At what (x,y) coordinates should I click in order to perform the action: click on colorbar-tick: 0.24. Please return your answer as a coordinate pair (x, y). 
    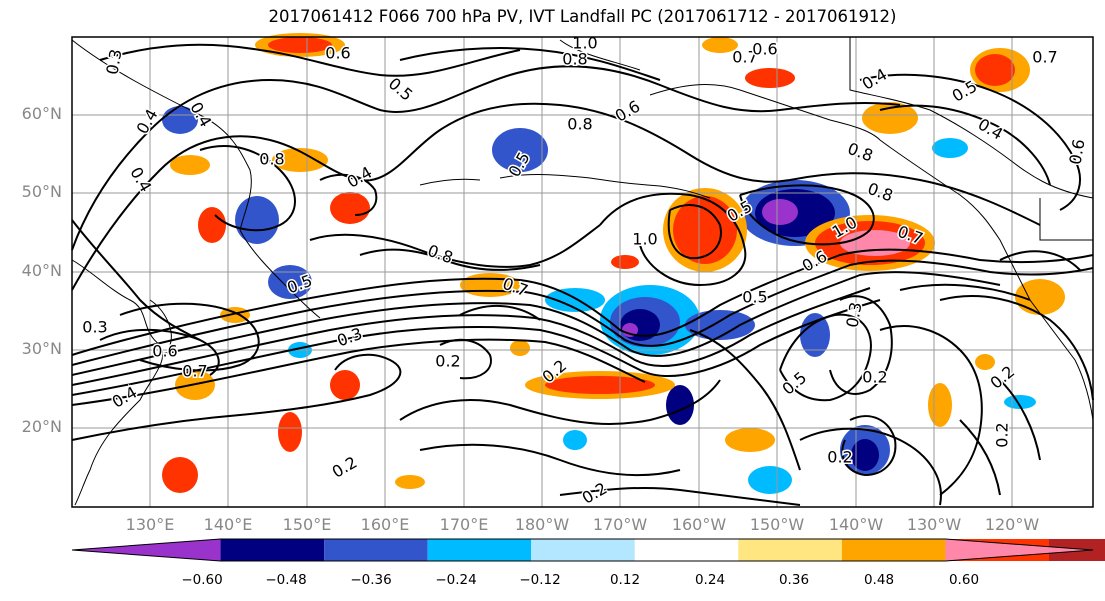
    Looking at the image, I should click on (710, 580).